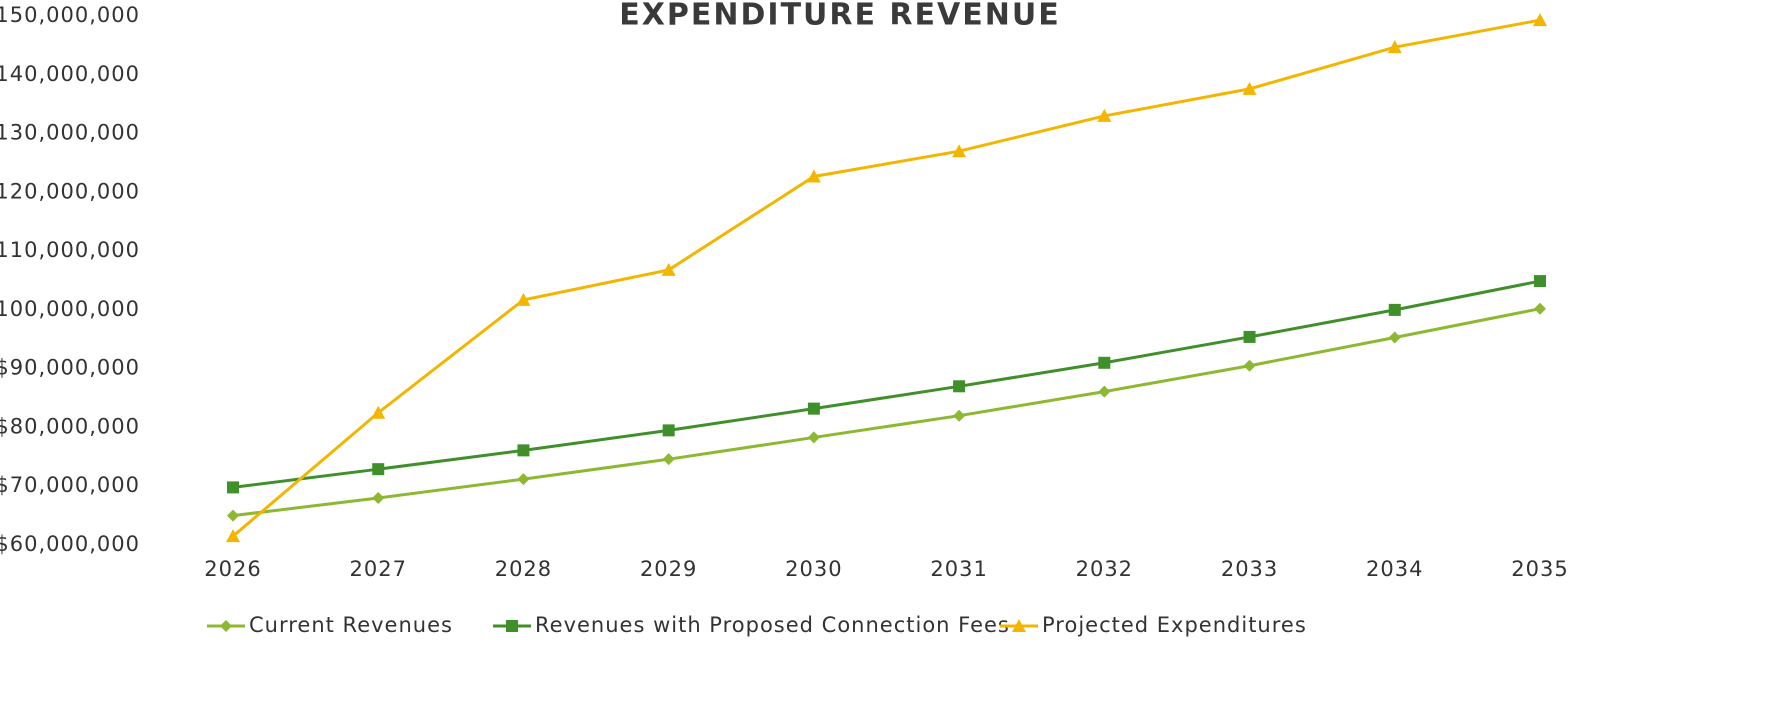 Image resolution: width=1772 pixels, height=720 pixels. I want to click on y-tick-label: $140,000,000, so click(70, 74).